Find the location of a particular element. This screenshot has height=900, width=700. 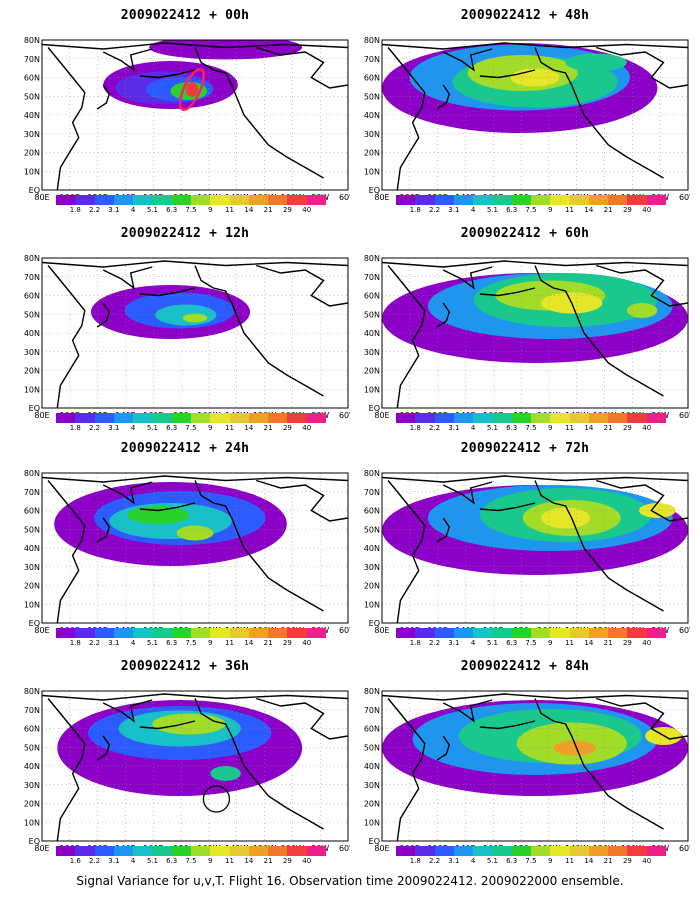

max-variance-contour is located at coordinates (191, 89).